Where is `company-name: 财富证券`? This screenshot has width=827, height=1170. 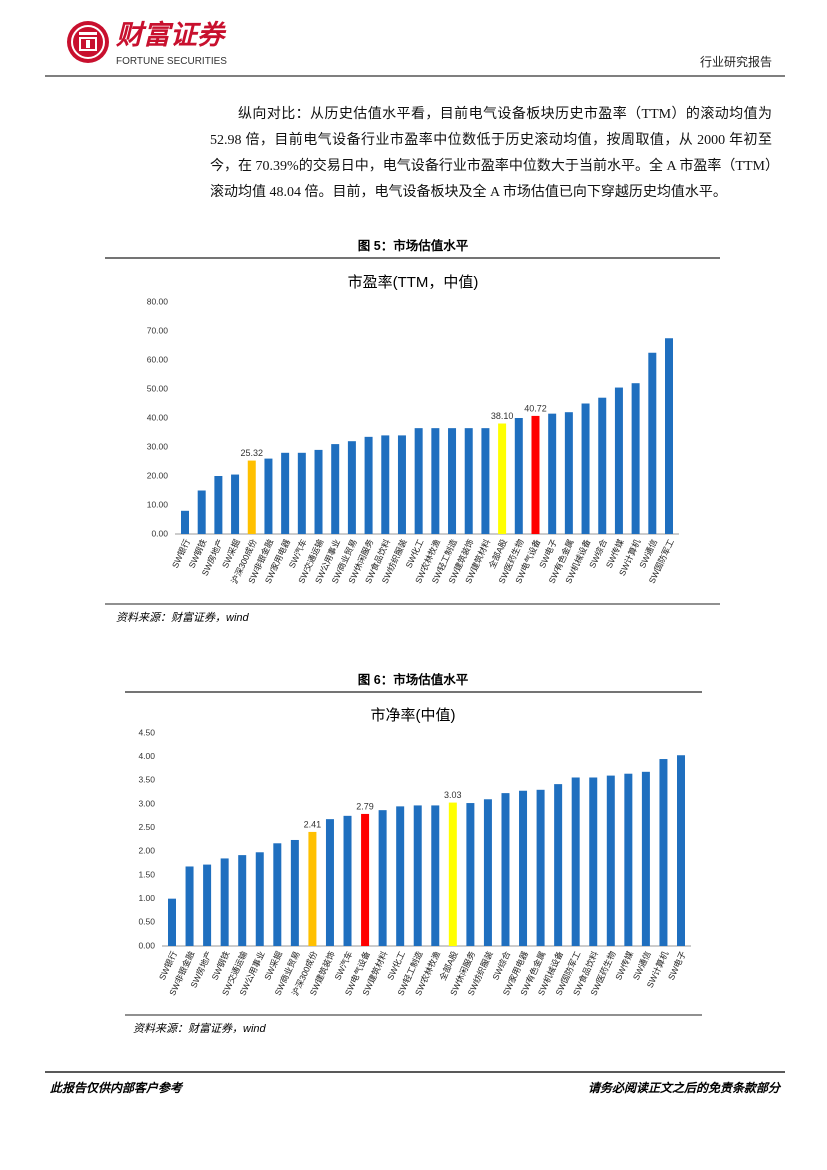
company-name: 财富证券 is located at coordinates (171, 35).